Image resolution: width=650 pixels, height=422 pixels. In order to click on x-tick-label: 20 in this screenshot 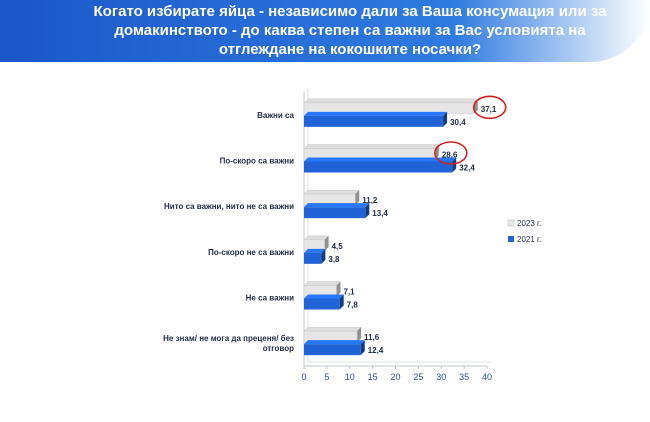, I will do `click(395, 377)`.